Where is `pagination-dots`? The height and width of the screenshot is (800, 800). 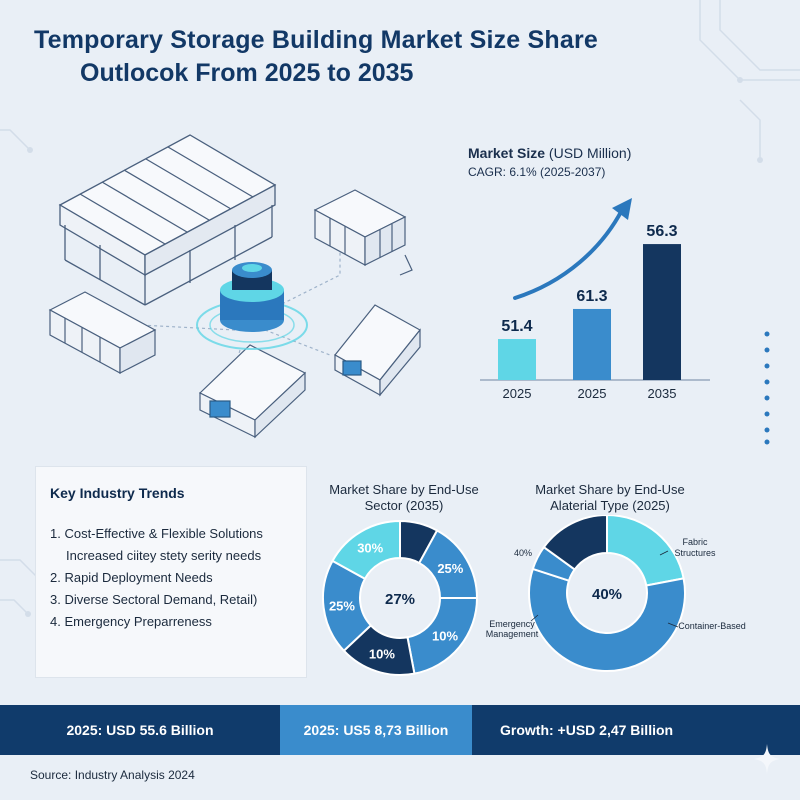 pagination-dots is located at coordinates (767, 388).